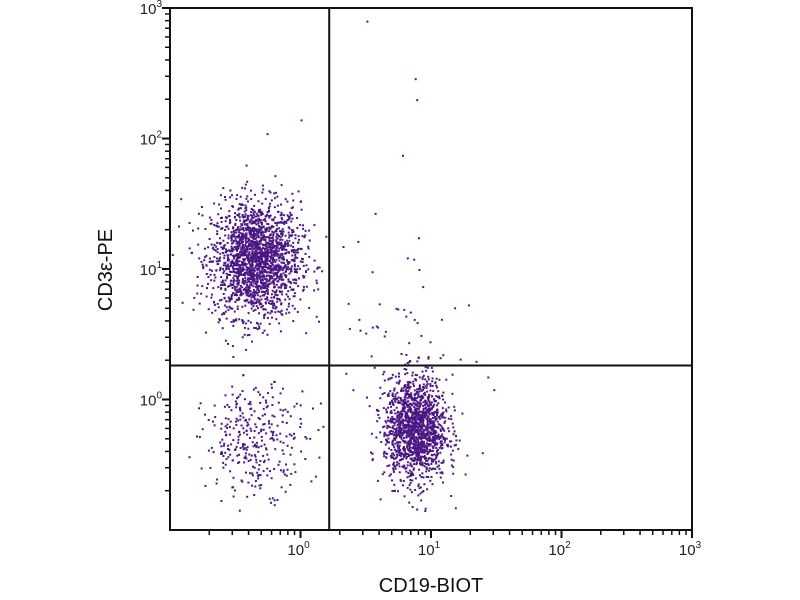 The image size is (800, 600). I want to click on y-tick-label: 102, so click(151, 139).